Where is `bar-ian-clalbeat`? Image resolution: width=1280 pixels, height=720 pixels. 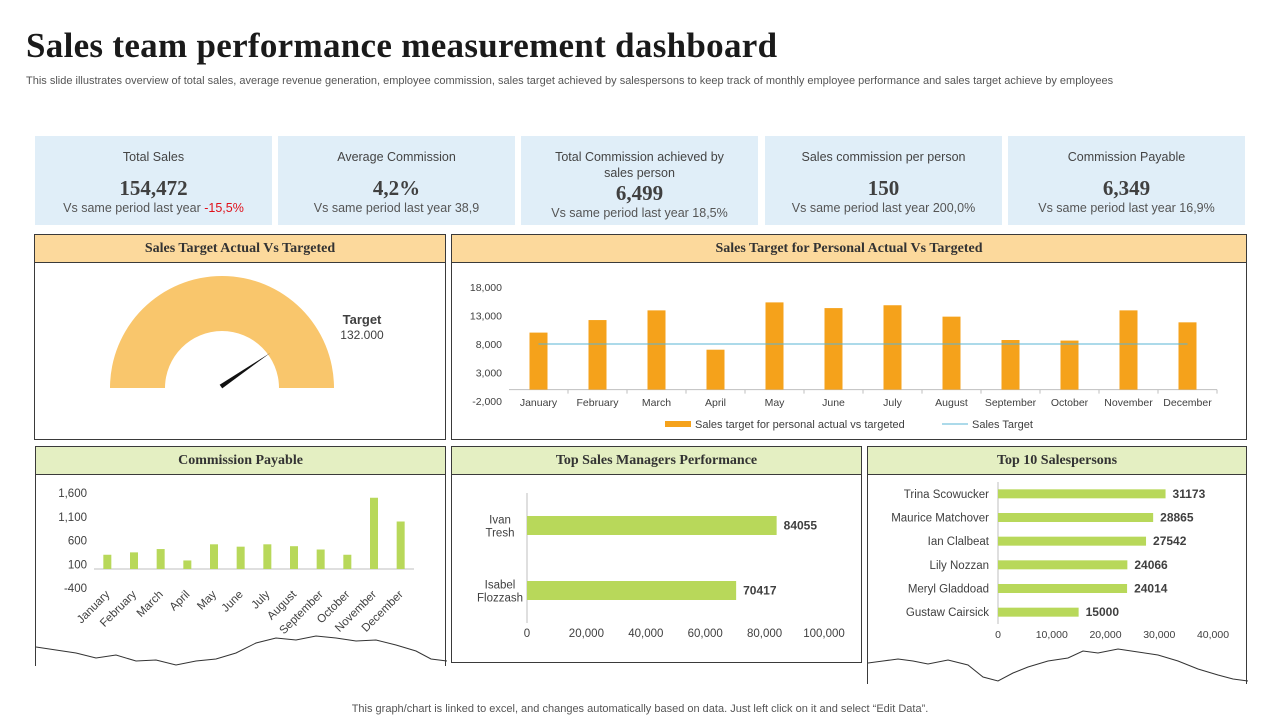 bar-ian-clalbeat is located at coordinates (1072, 541).